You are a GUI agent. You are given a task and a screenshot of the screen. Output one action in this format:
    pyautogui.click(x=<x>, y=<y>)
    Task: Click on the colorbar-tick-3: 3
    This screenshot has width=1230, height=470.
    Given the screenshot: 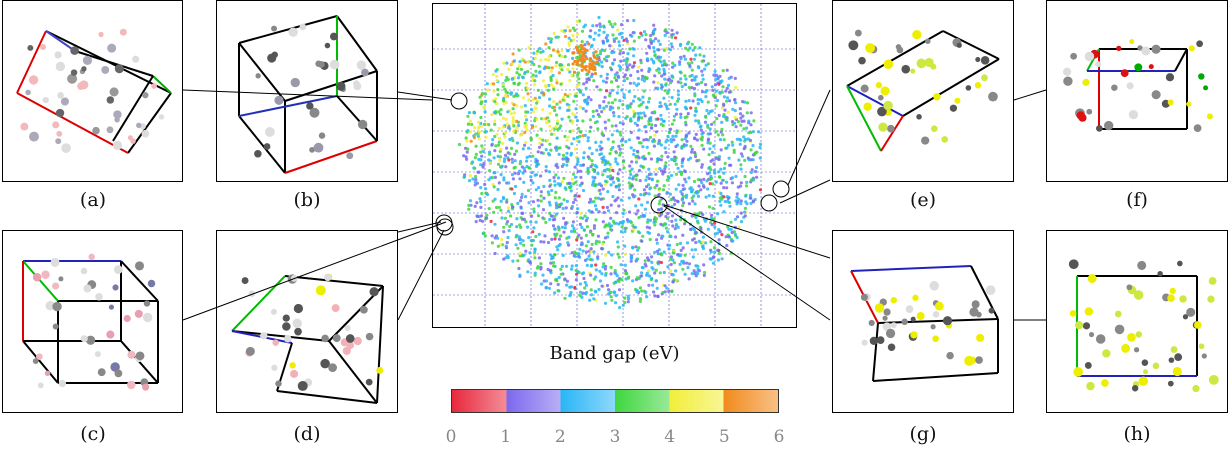 What is the action you would take?
    pyautogui.click(x=615, y=437)
    